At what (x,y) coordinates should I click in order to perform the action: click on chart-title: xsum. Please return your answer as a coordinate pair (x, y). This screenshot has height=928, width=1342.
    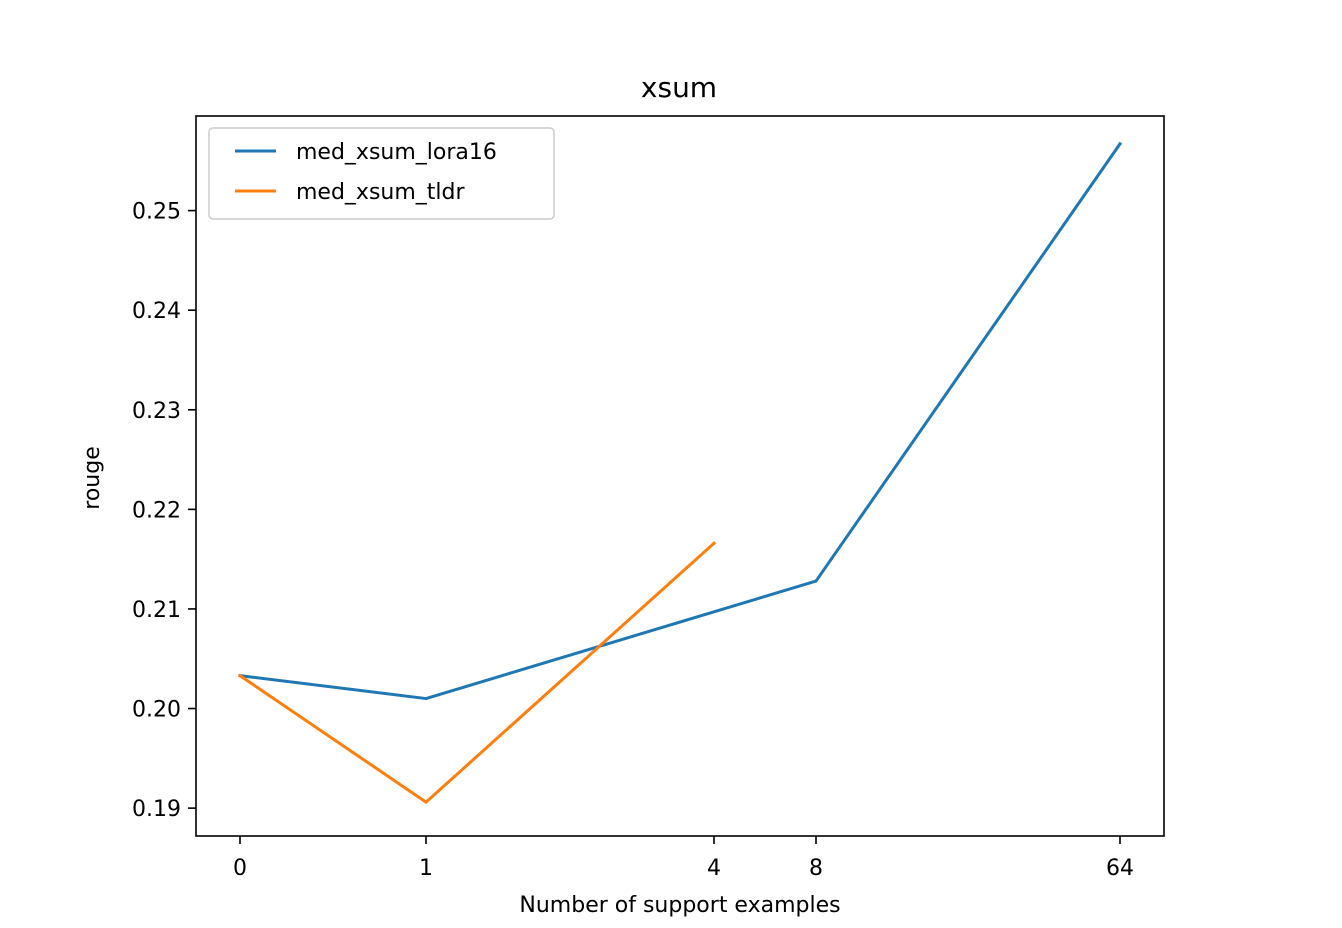
    Looking at the image, I should click on (679, 87).